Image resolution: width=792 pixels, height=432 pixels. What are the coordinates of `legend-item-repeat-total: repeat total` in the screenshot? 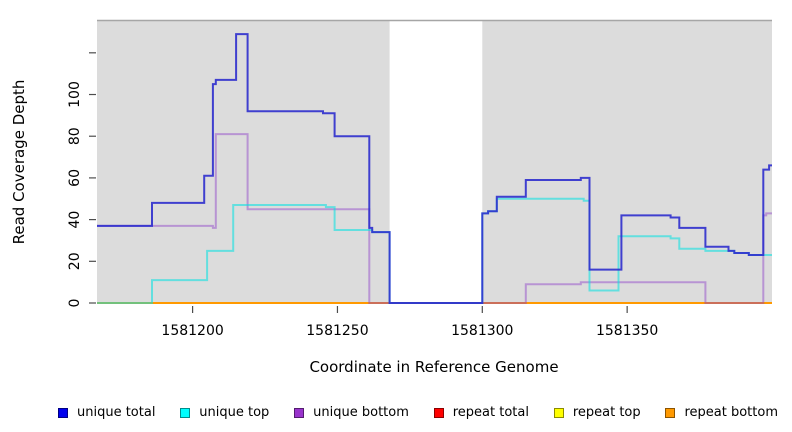 It's located at (481, 412).